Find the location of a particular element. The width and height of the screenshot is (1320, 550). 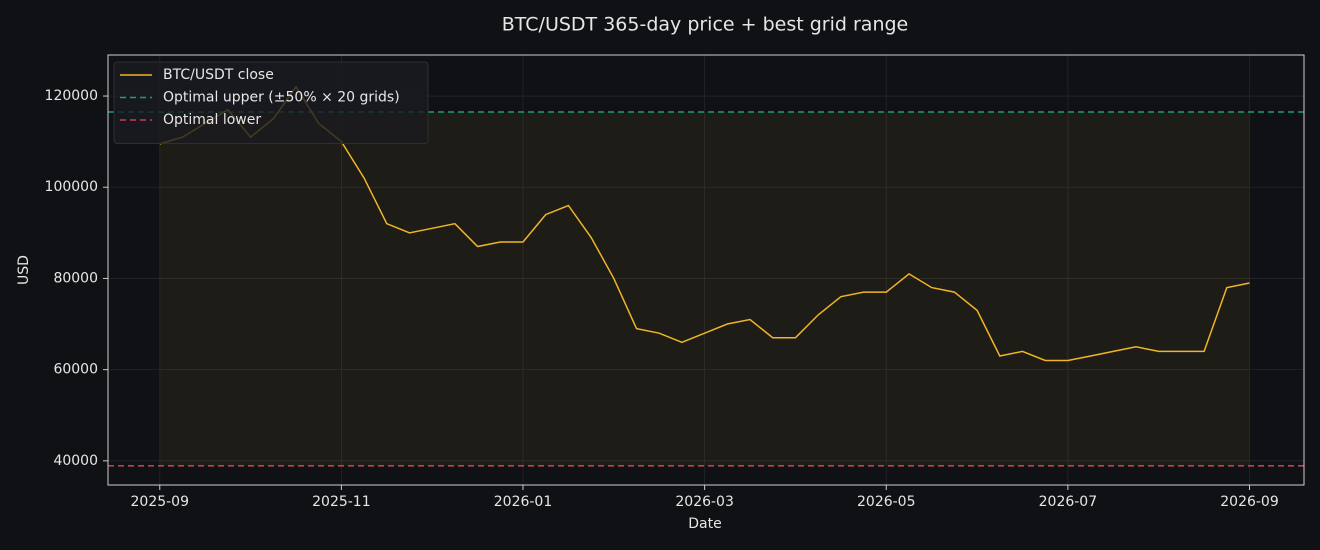

x-tick-label: 2026-09 is located at coordinates (1249, 502).